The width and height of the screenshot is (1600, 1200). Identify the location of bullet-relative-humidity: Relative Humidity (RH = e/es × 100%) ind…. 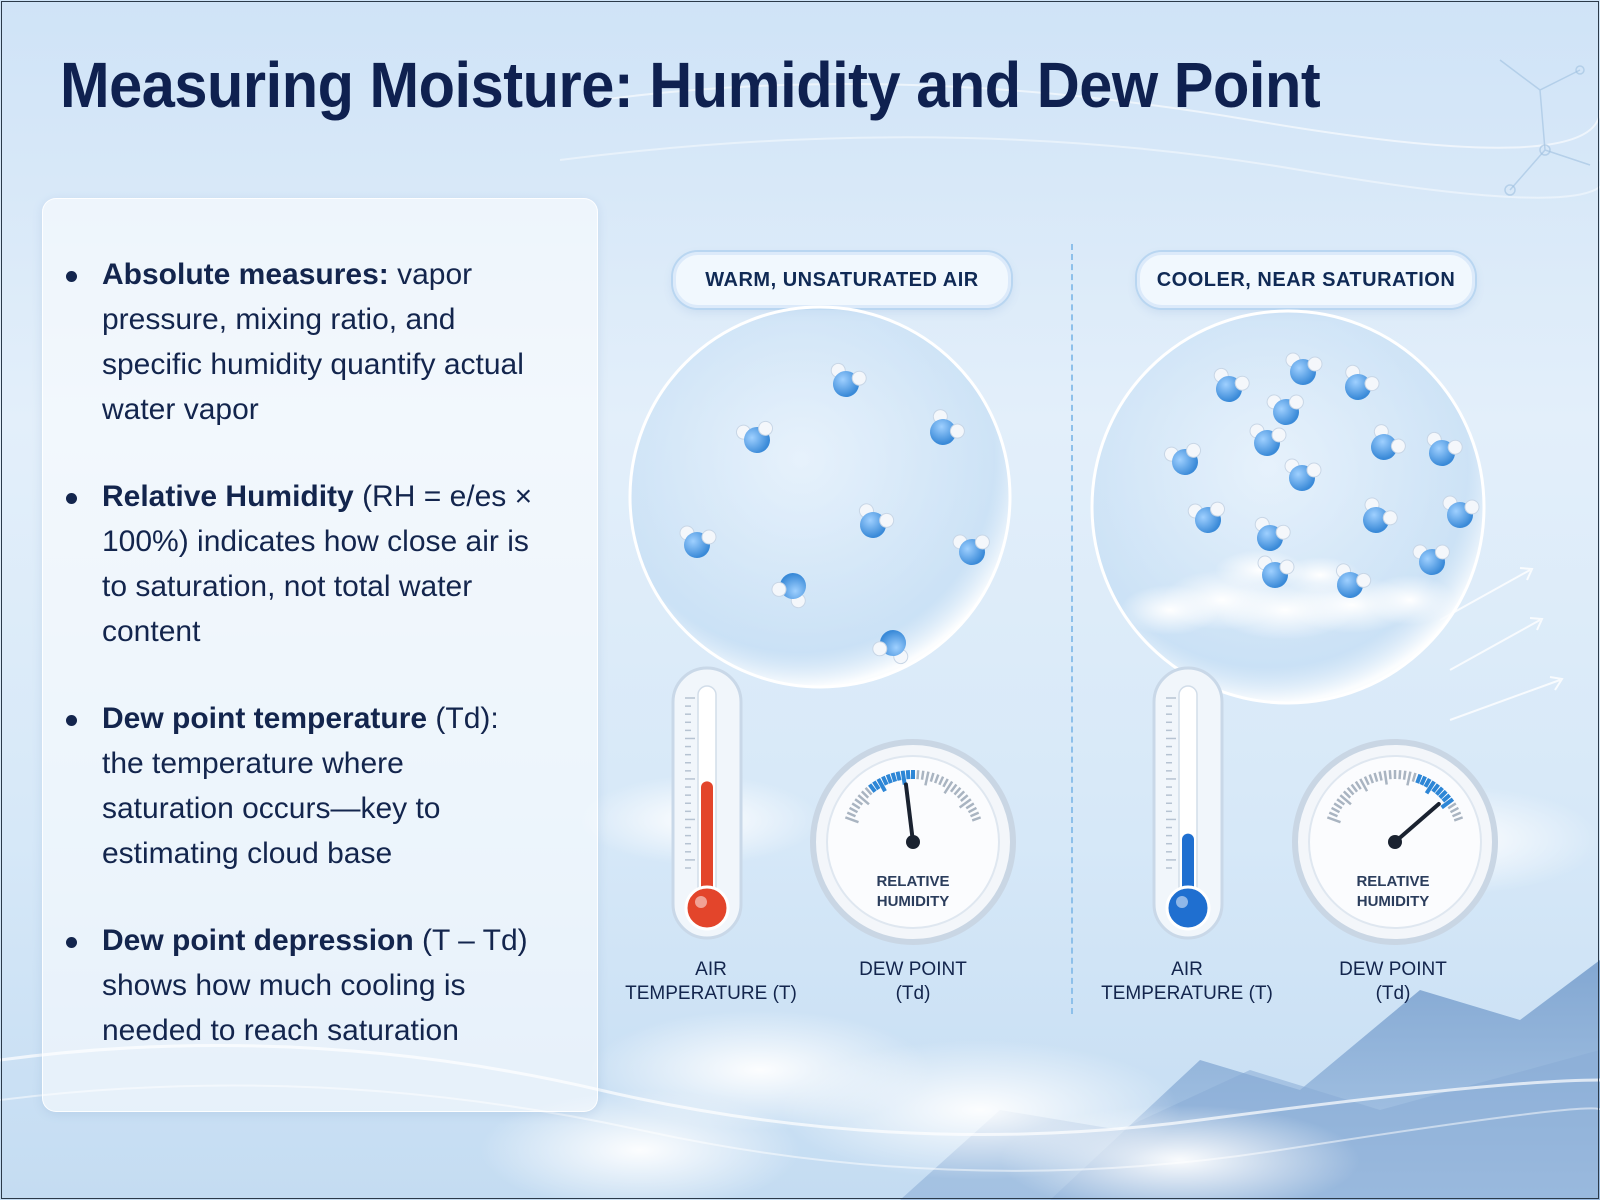
(301, 564).